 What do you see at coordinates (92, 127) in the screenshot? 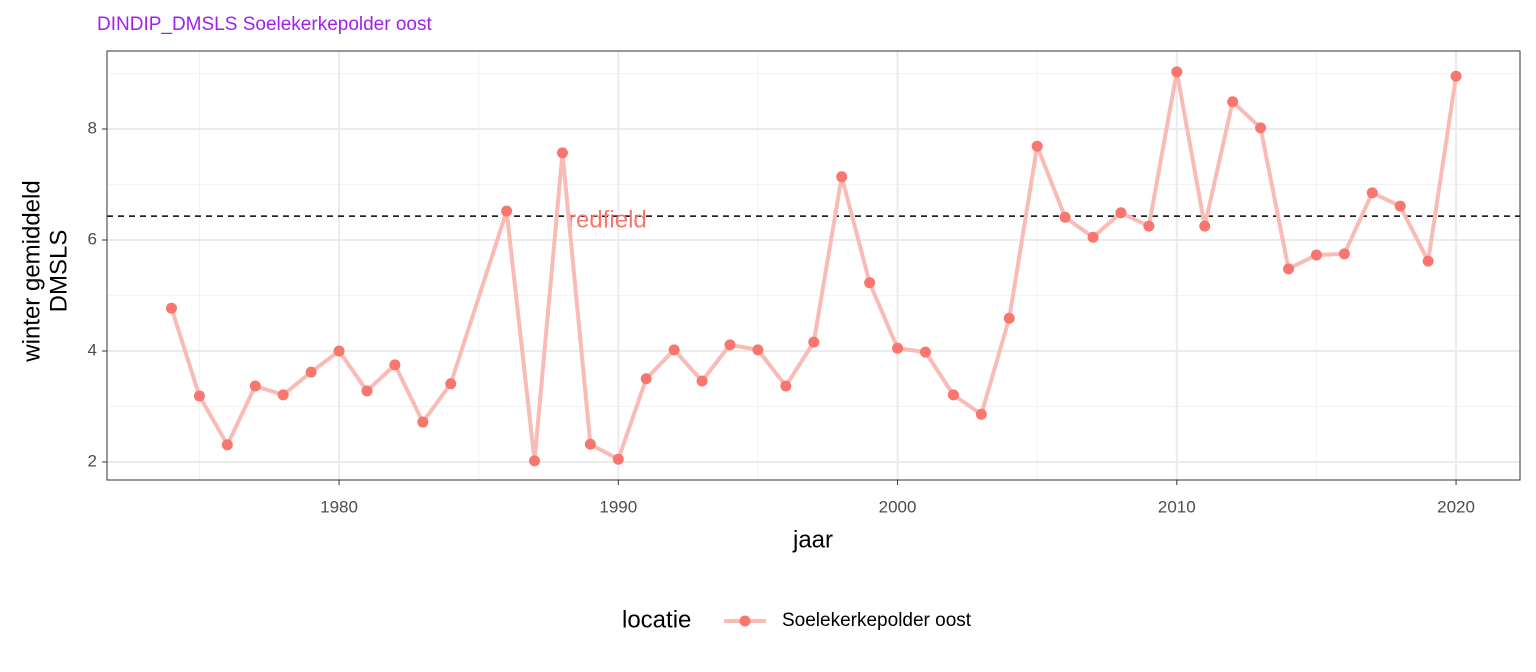
I see `y-tick-label: 8` at bounding box center [92, 127].